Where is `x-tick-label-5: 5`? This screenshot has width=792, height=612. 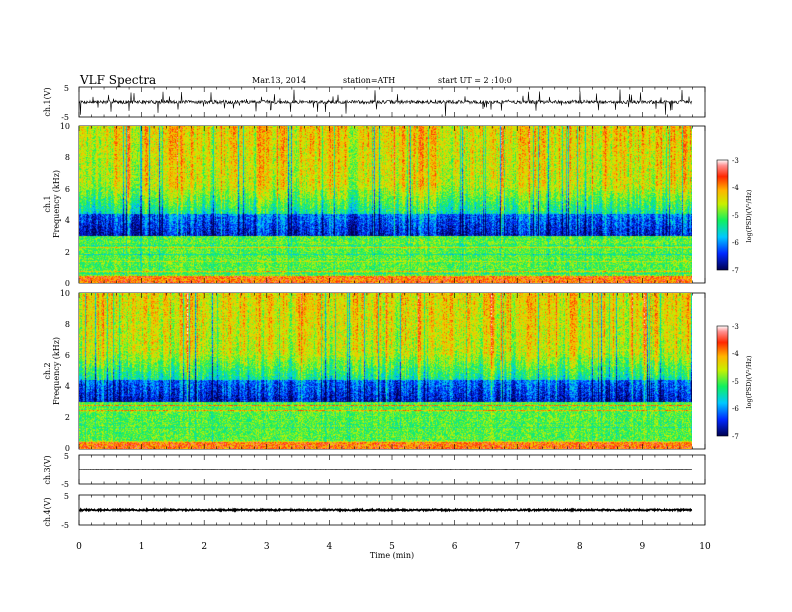
x-tick-label-5: 5 is located at coordinates (392, 547).